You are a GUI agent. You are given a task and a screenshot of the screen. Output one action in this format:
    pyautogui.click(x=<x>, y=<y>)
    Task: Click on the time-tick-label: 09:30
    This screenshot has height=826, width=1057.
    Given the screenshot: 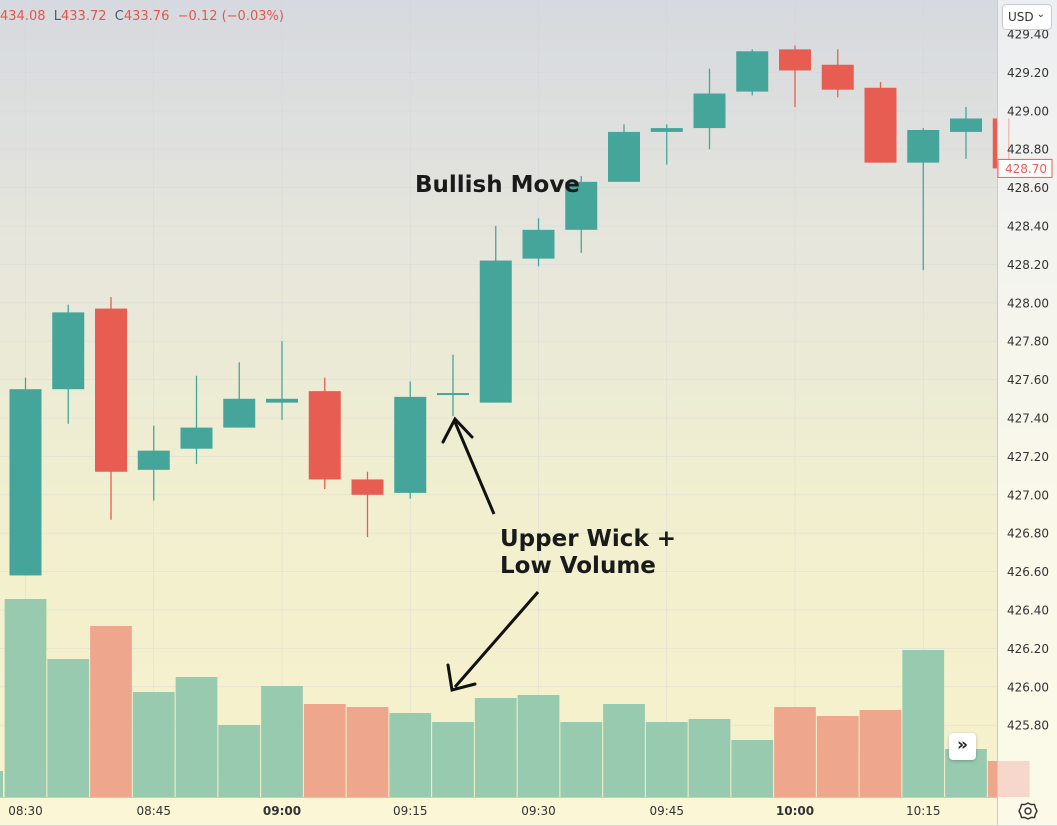 What is the action you would take?
    pyautogui.click(x=538, y=811)
    